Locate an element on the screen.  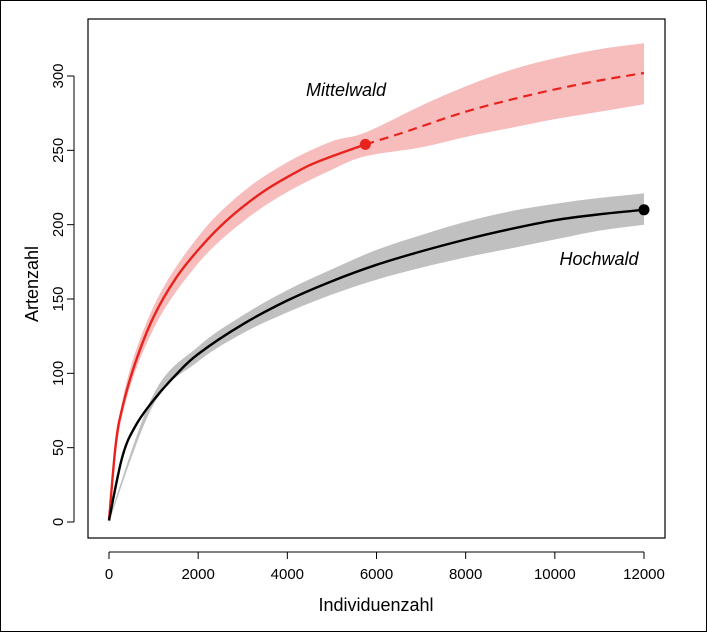
x-tick-label: 8000 is located at coordinates (465, 574).